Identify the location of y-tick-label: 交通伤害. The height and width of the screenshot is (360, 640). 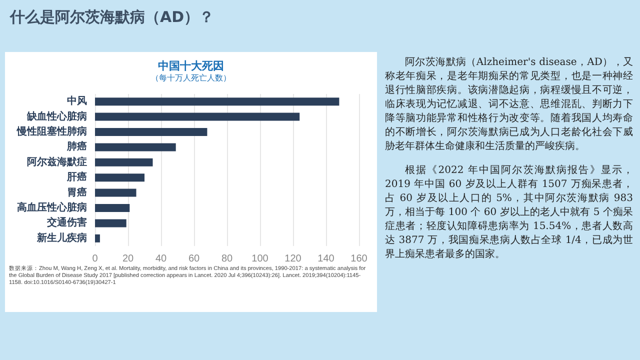
(66, 222).